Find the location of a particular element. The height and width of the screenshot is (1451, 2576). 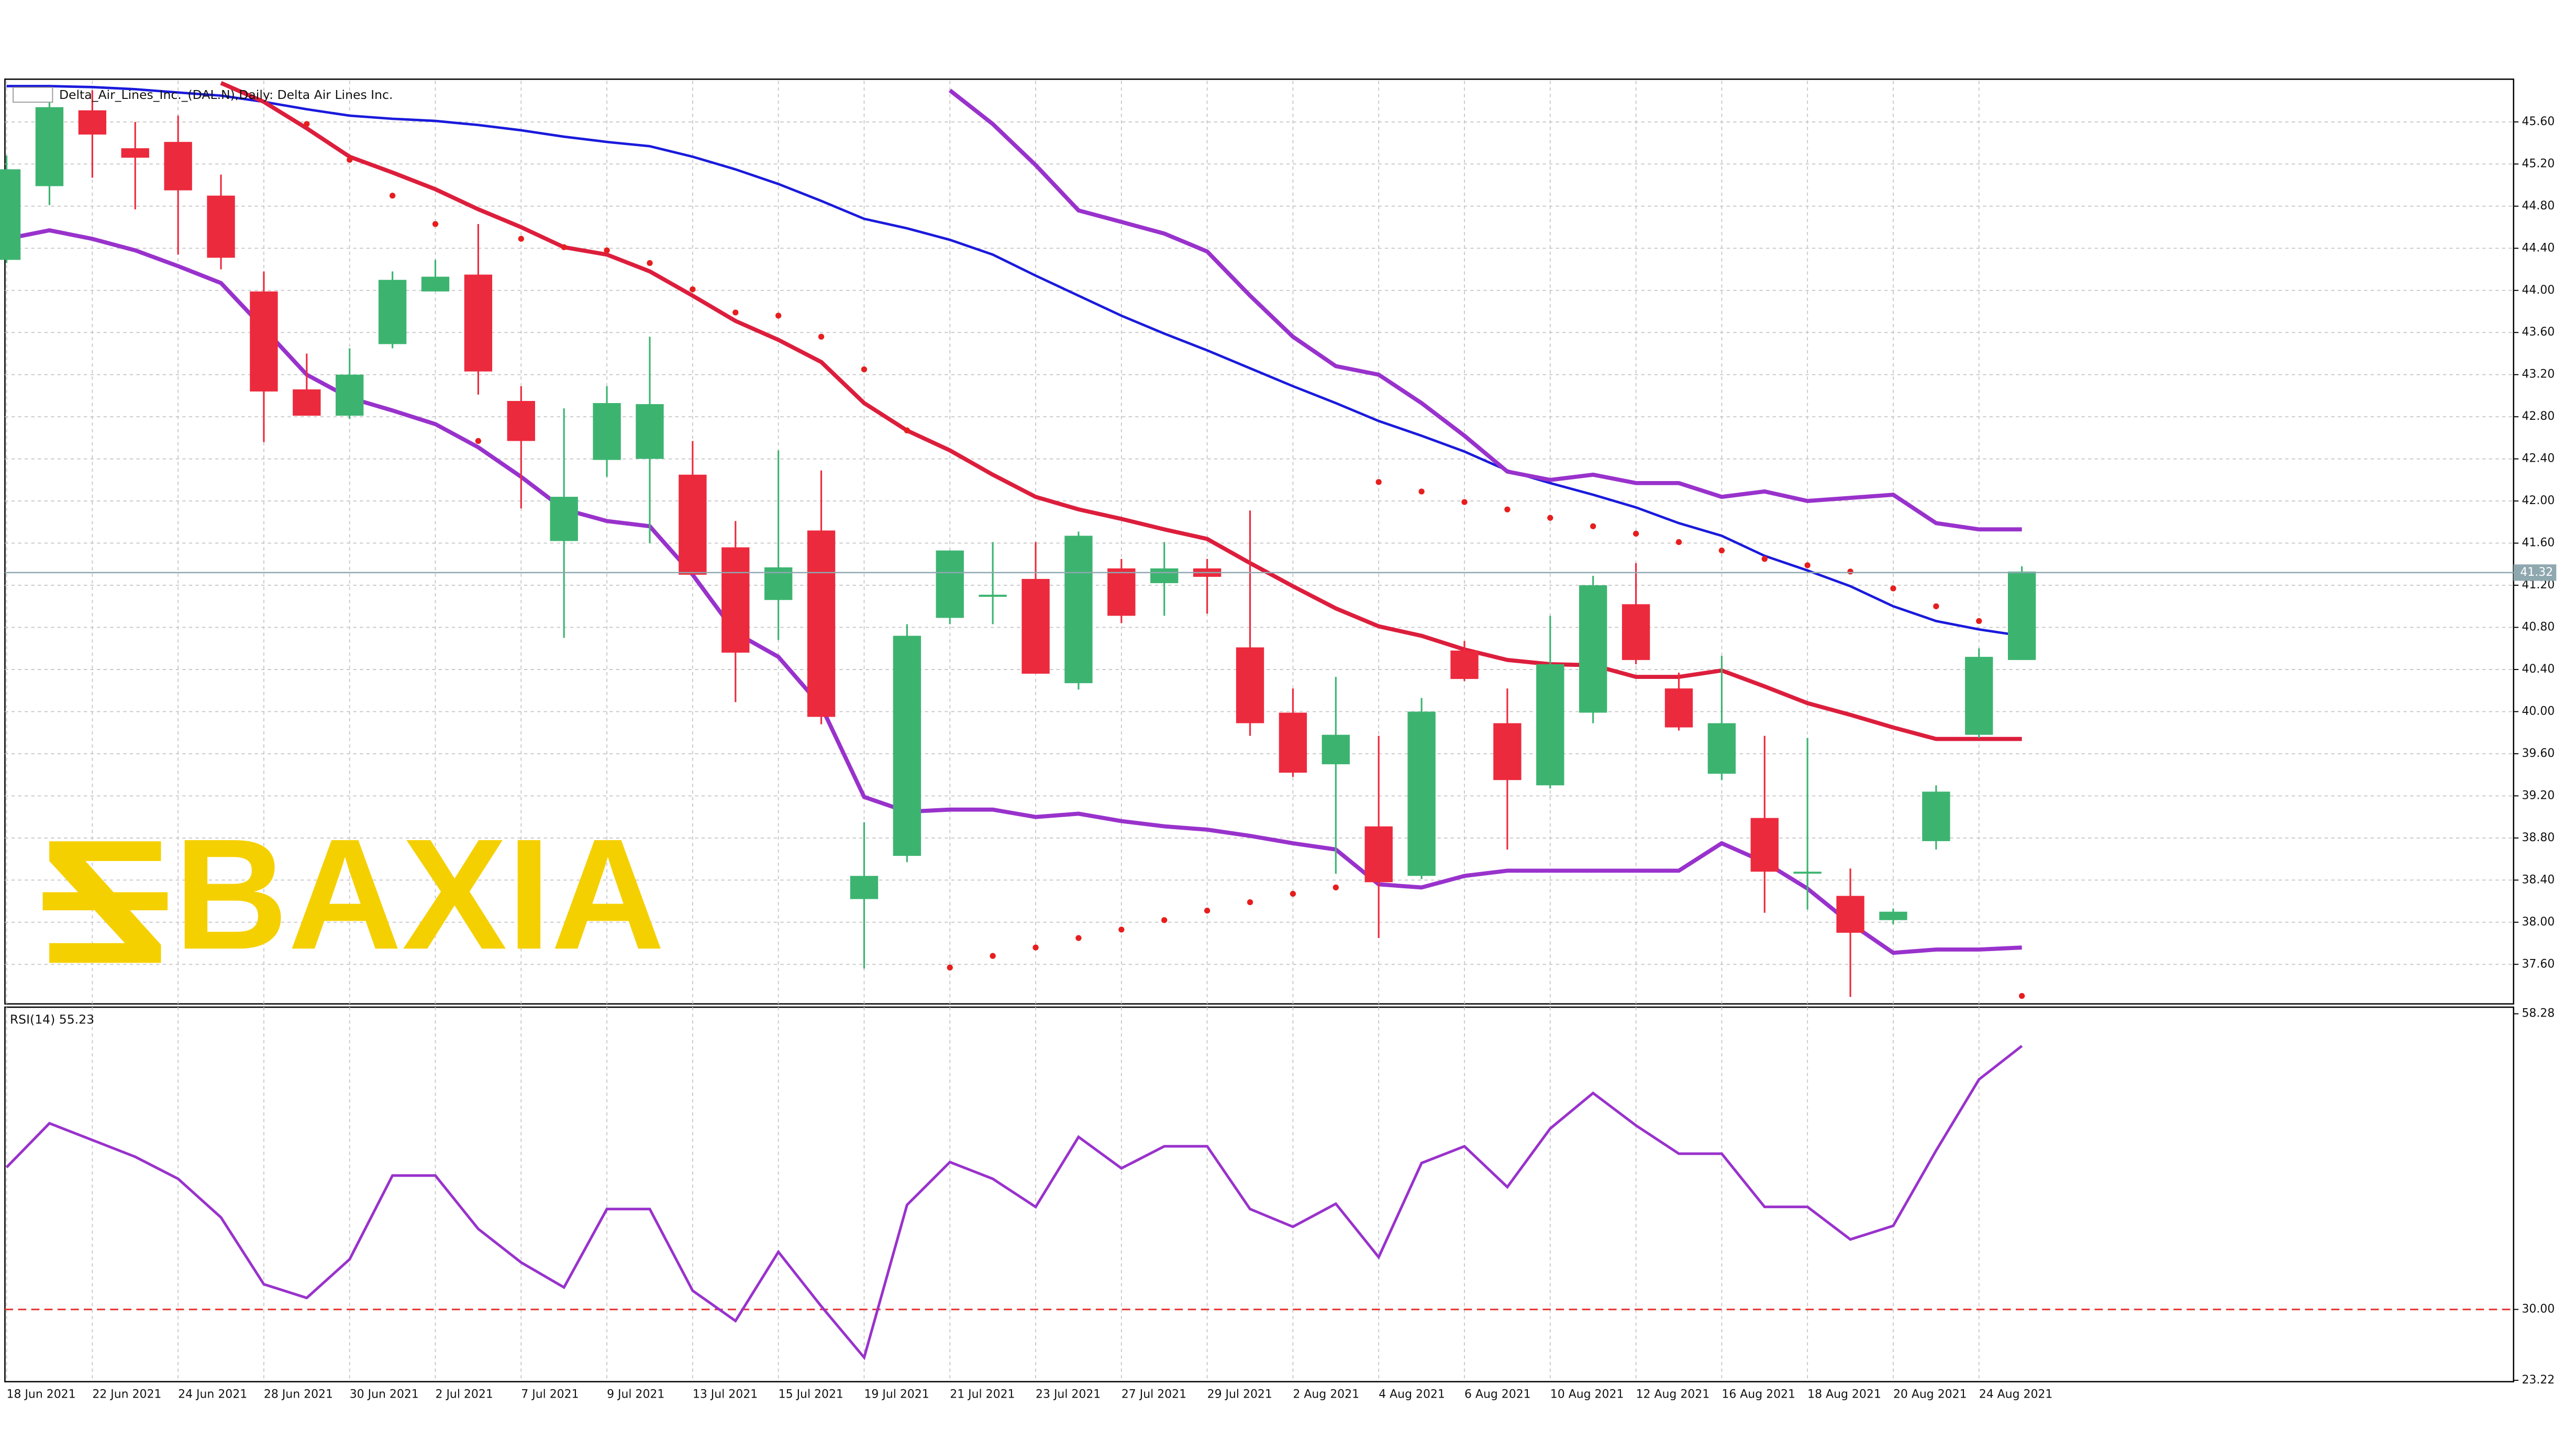

y-tick-label: 40.80 is located at coordinates (2539, 628).